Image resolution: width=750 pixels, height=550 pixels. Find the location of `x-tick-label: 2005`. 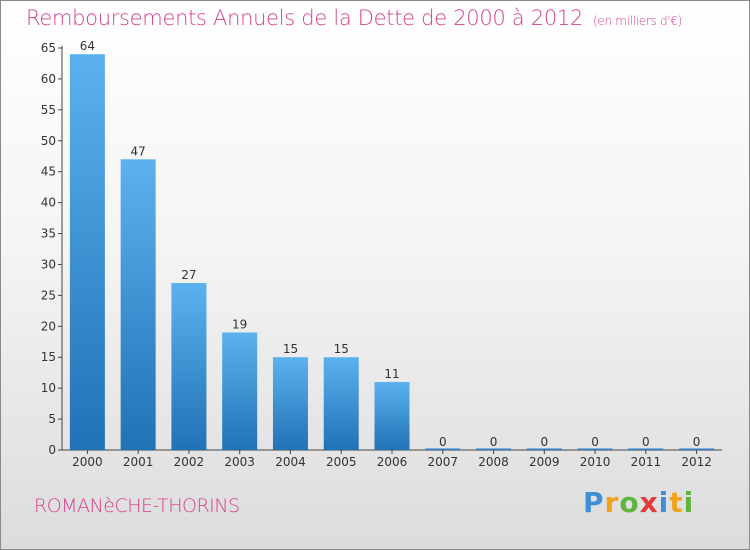

x-tick-label: 2005 is located at coordinates (341, 462).